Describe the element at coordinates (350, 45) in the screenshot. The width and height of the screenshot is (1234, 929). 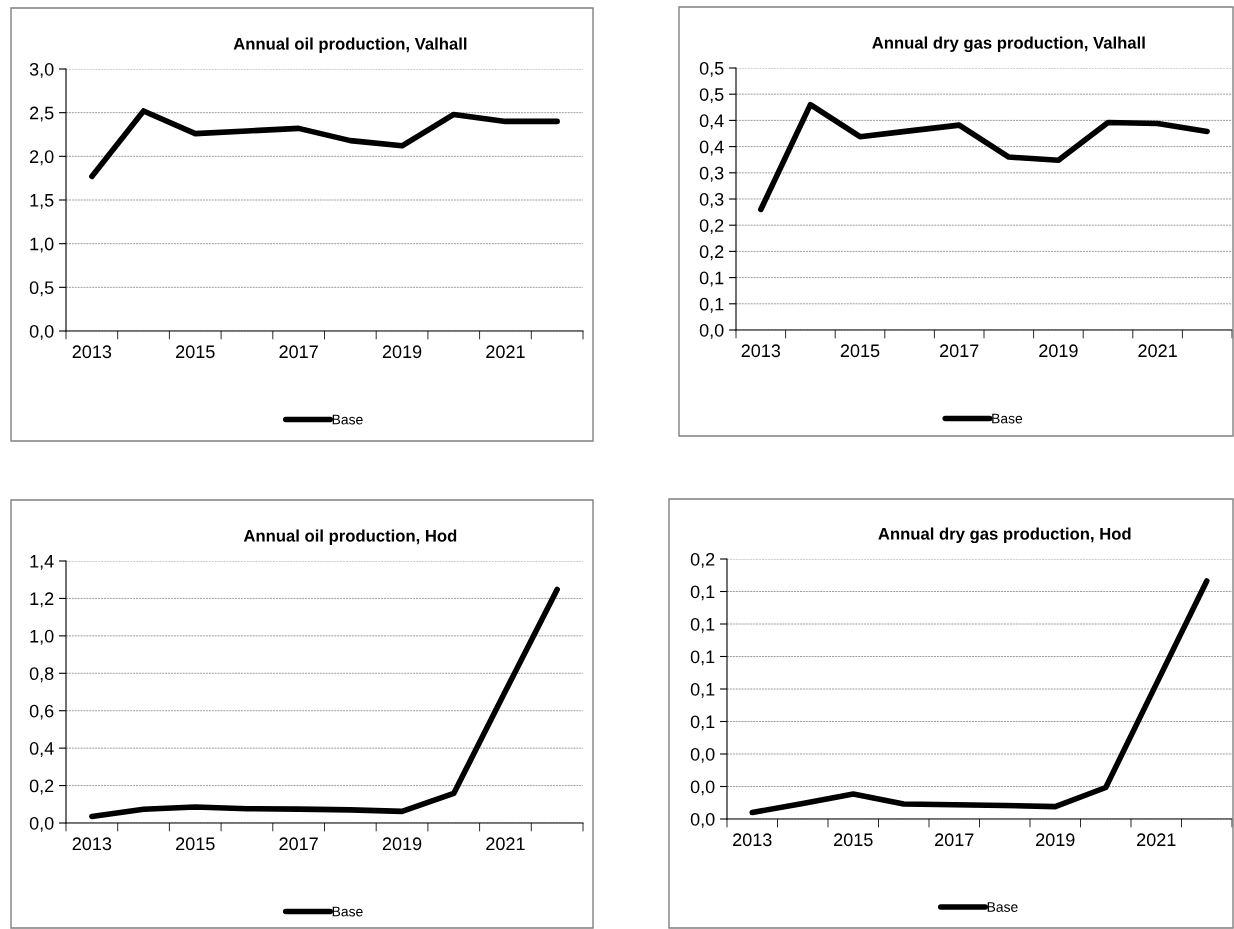
I see `chart-title: Annual oil production, Valhall` at that location.